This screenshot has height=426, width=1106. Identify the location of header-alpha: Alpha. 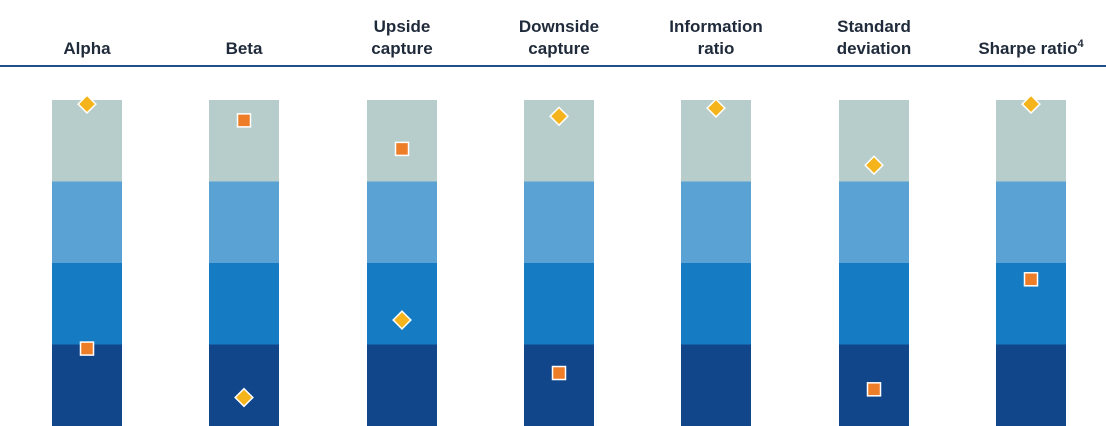
(87, 48).